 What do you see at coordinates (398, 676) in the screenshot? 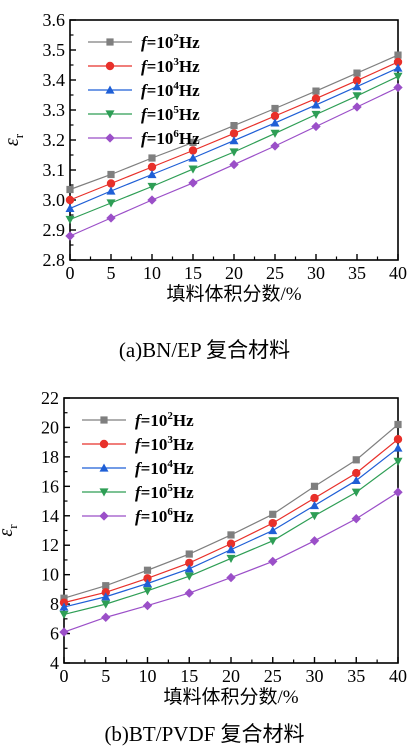
I see `x-tick-label: 40` at bounding box center [398, 676].